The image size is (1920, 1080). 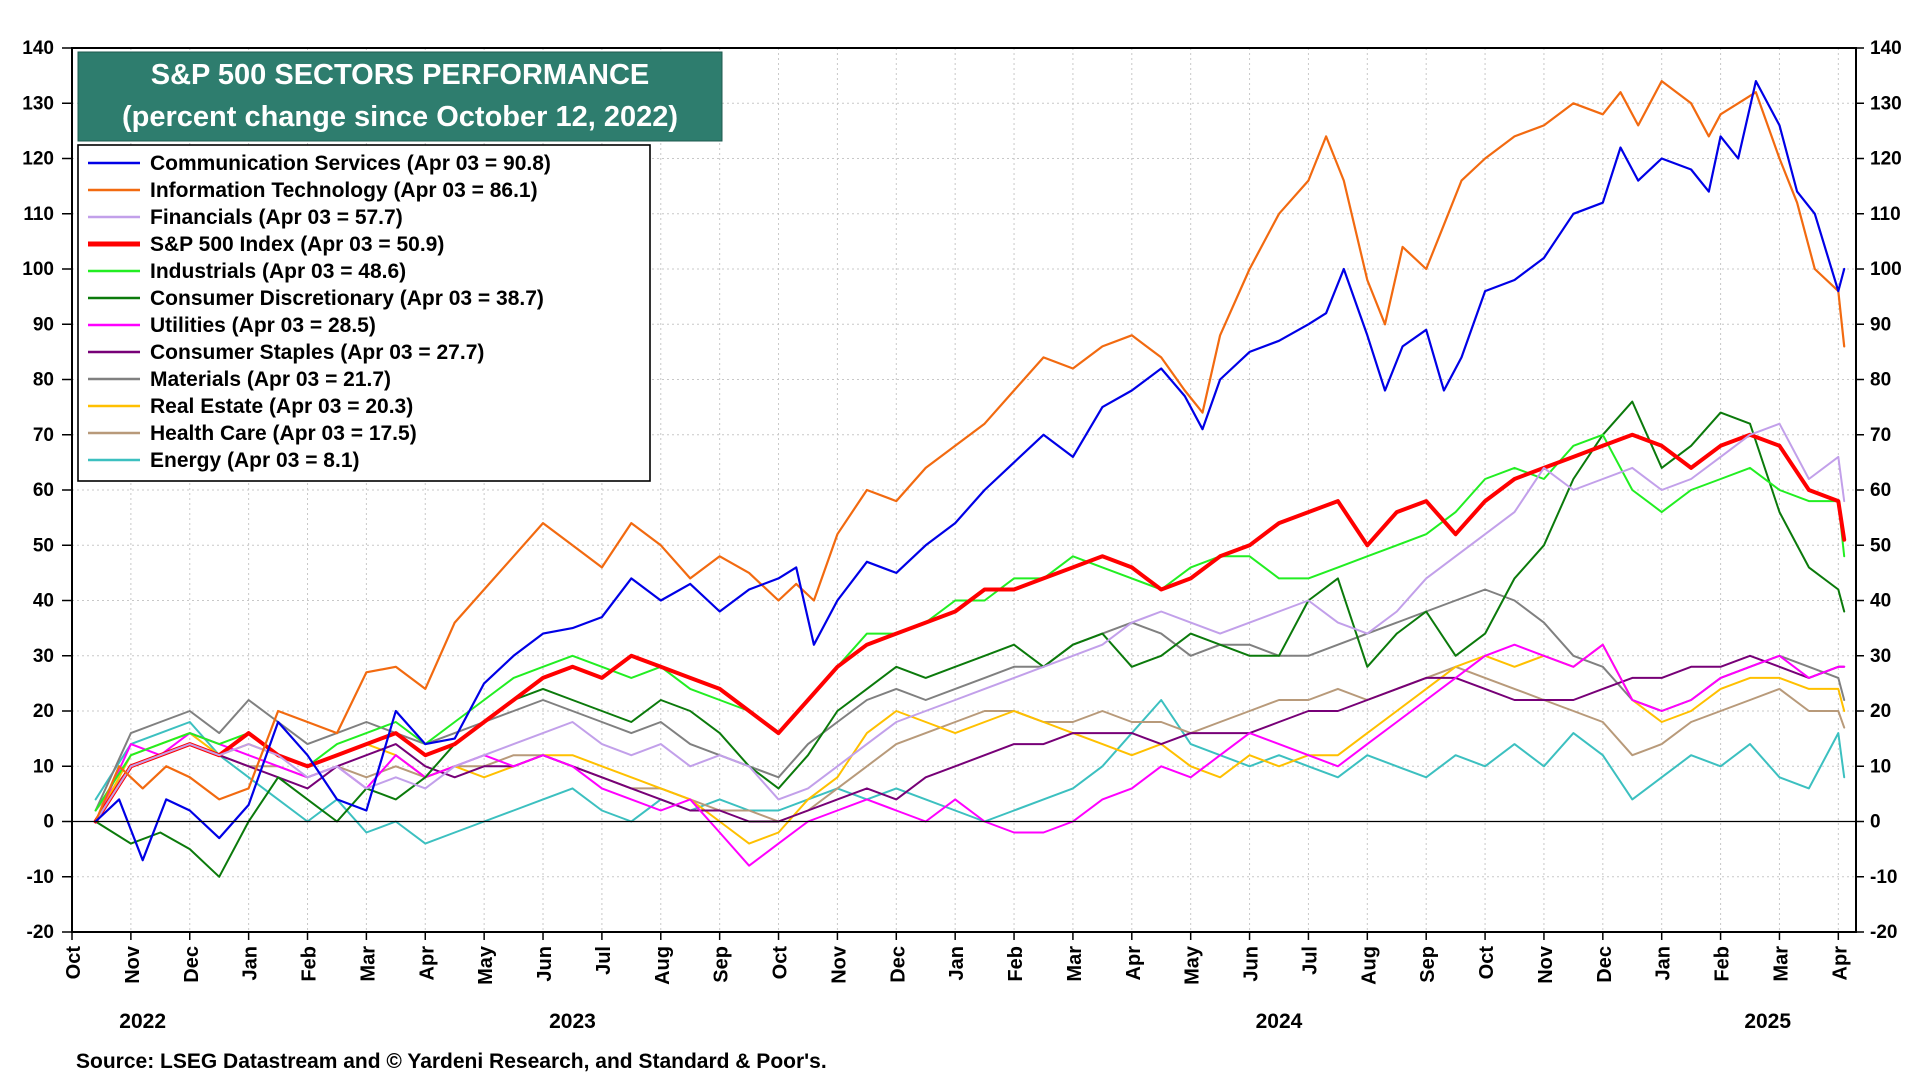 I want to click on x-year-label: 2023, so click(x=572, y=1021).